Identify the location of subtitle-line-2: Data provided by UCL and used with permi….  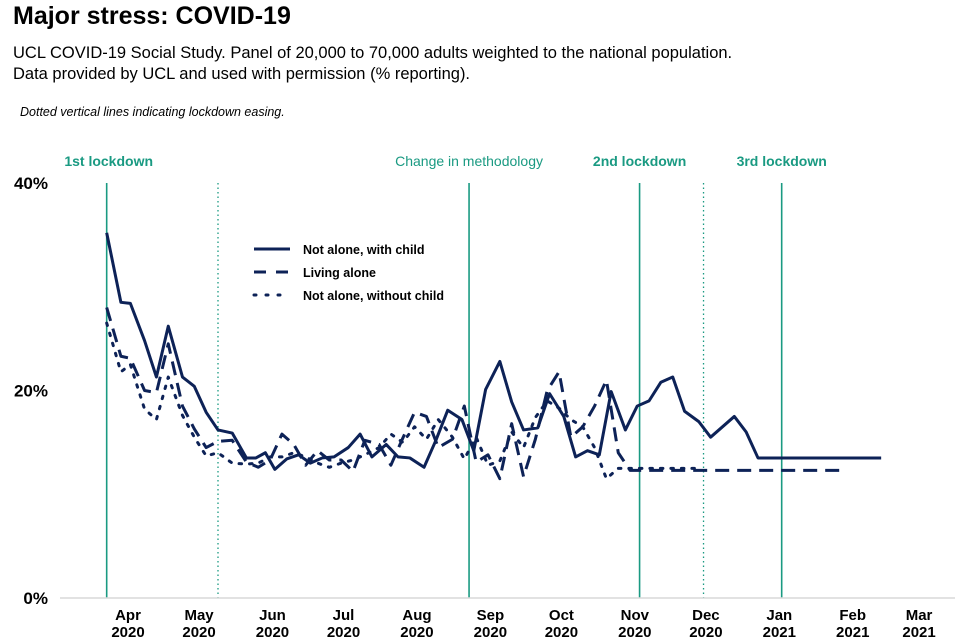
(242, 74).